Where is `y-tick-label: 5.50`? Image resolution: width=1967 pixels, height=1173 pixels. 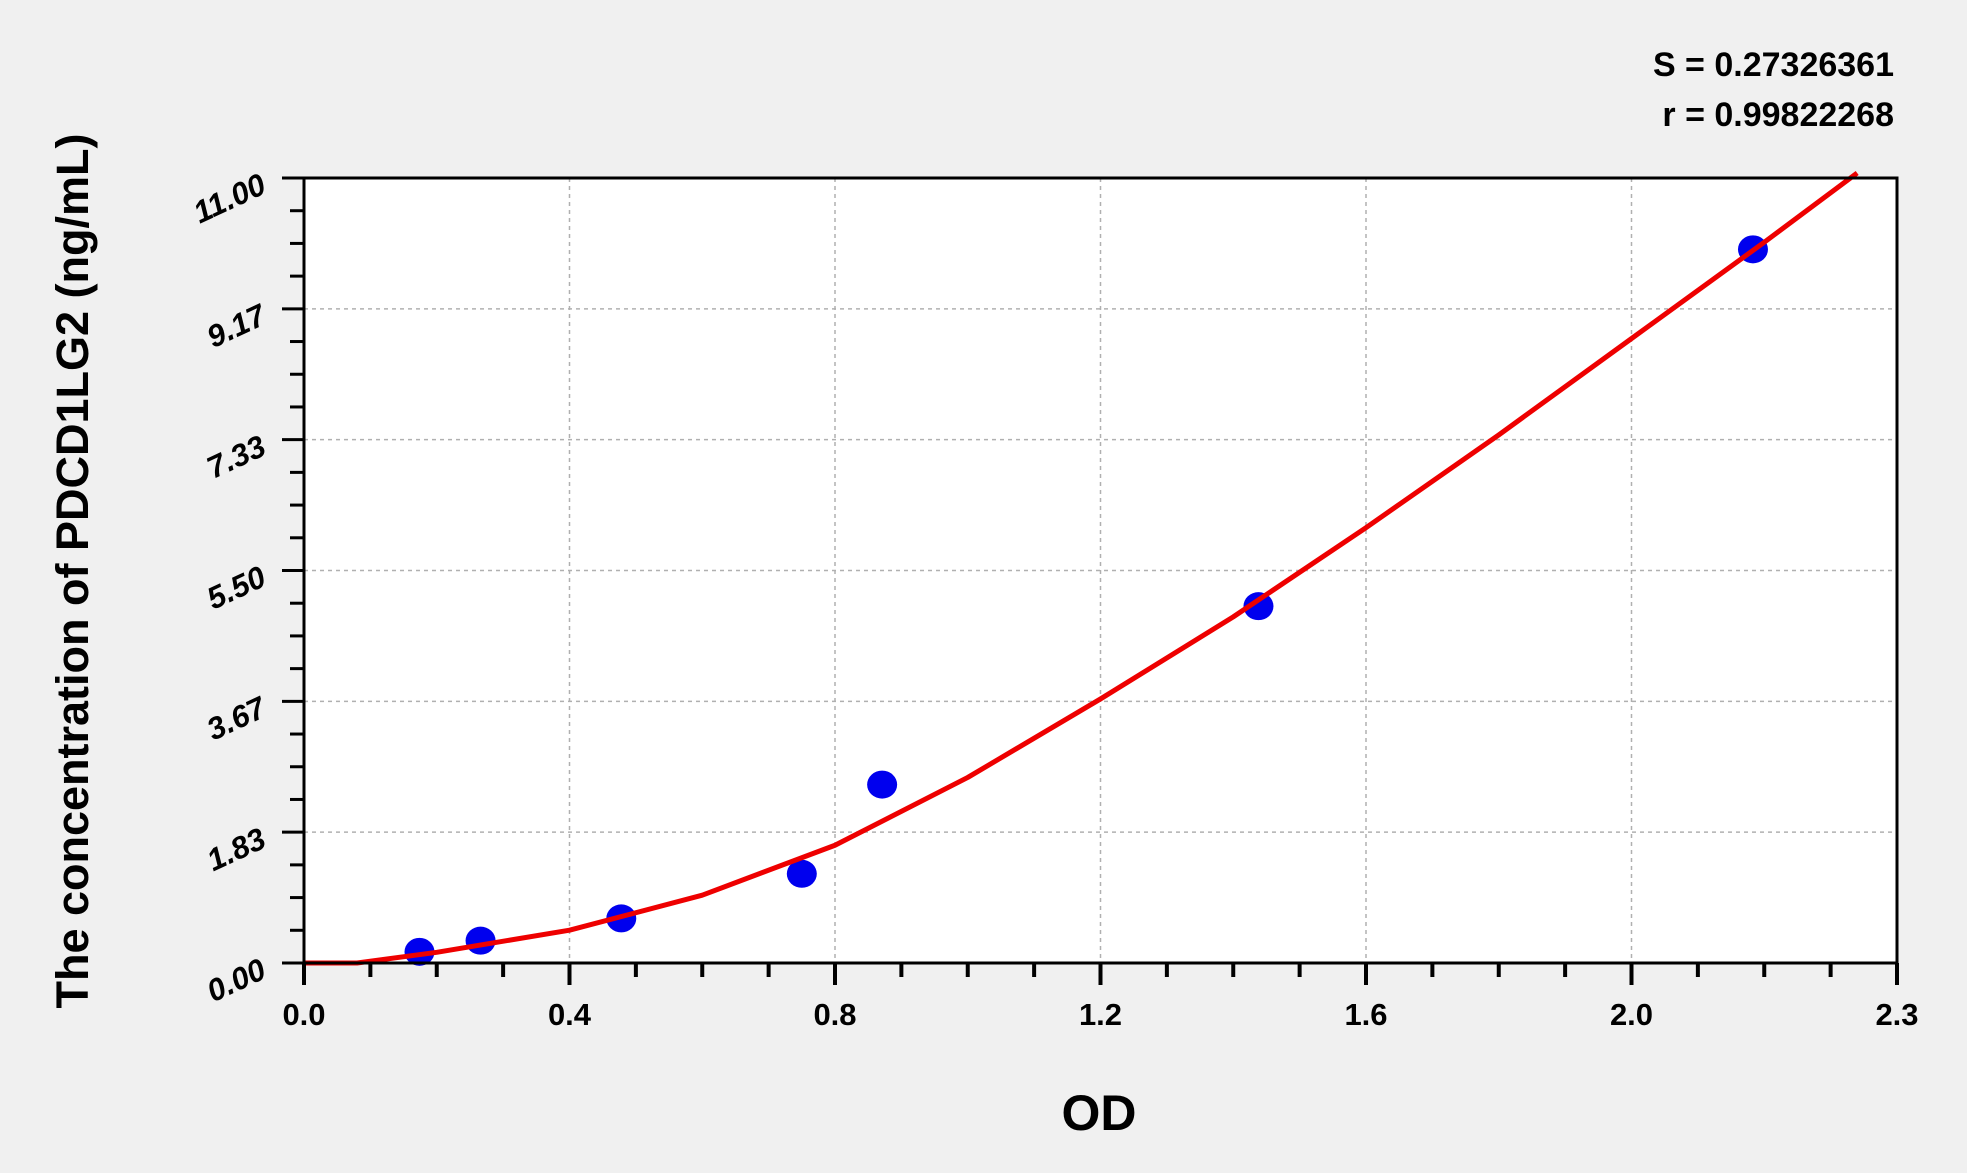
y-tick-label: 5.50 is located at coordinates (235, 587).